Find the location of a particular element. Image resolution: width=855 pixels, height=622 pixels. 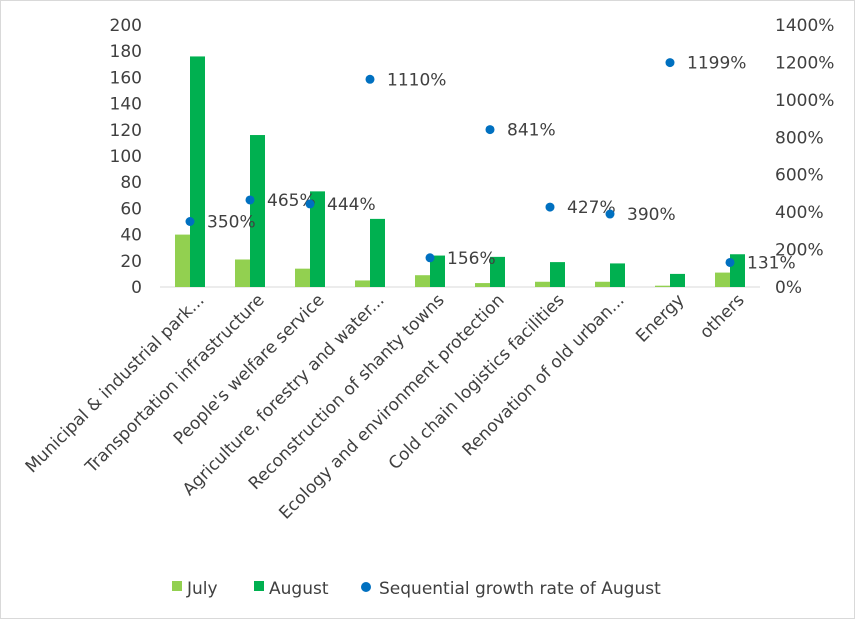

left-tick-label: 120 is located at coordinates (126, 131).